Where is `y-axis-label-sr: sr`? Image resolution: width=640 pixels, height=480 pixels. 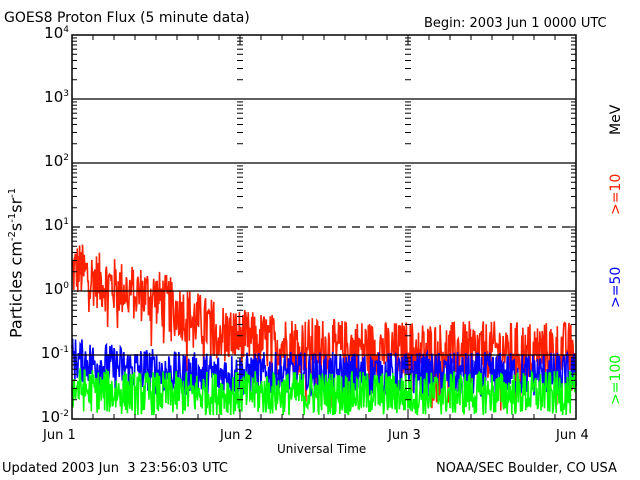
y-axis-label-sr: sr is located at coordinates (16, 205).